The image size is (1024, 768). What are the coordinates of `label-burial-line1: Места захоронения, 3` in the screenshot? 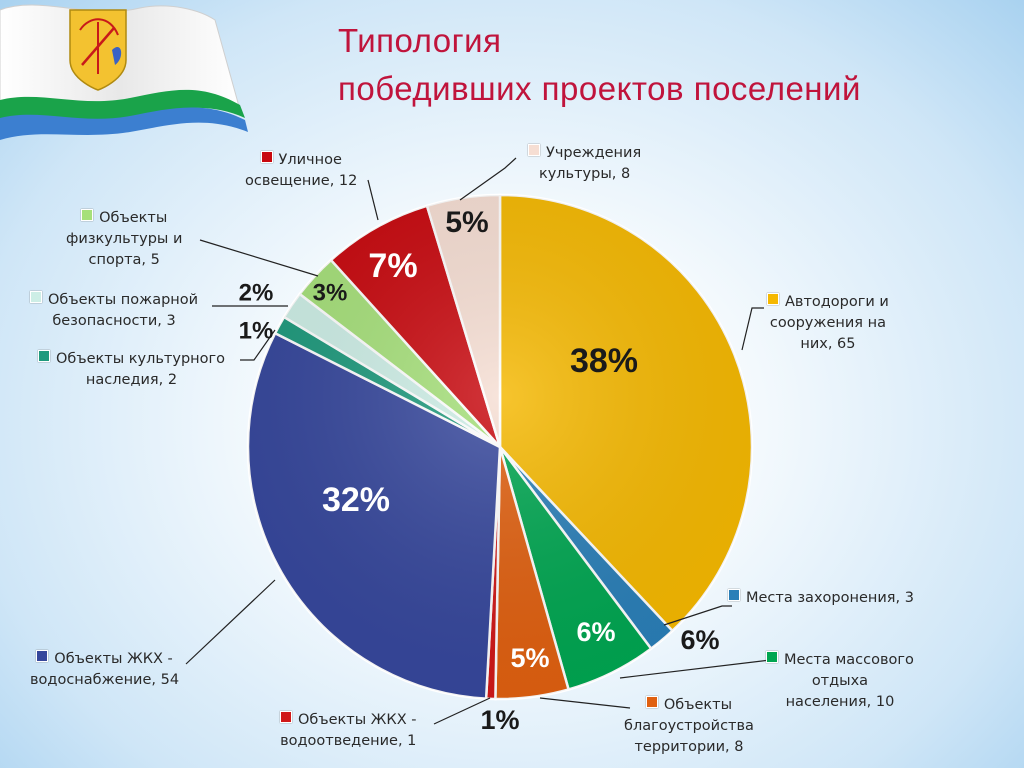 It's located at (830, 598).